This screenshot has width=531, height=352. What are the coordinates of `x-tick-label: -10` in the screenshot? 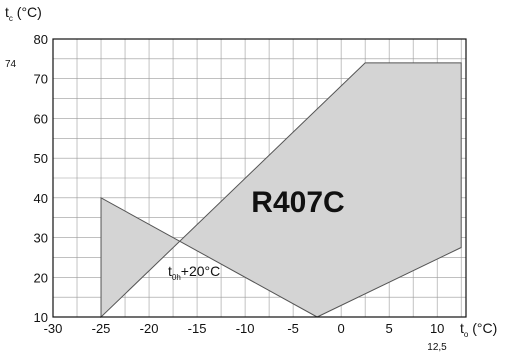 It's located at (245, 328).